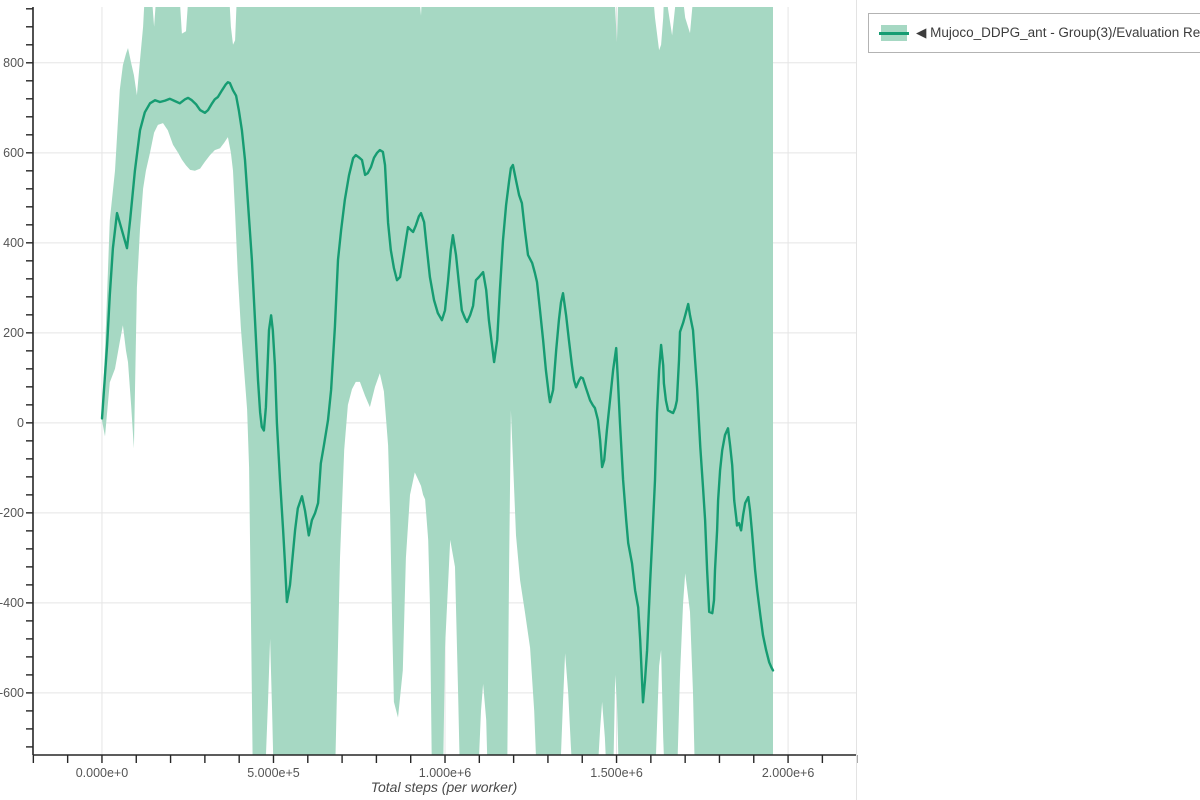 The height and width of the screenshot is (800, 1200). Describe the element at coordinates (445, 773) in the screenshot. I see `svg-text: 1.000e+6` at that location.